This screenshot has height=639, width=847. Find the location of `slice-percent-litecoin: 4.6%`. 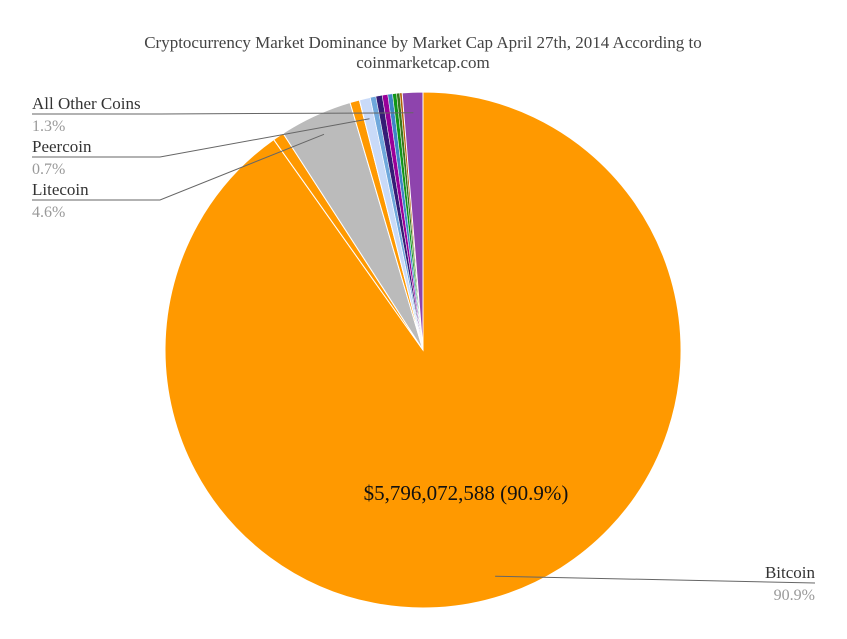

slice-percent-litecoin: 4.6% is located at coordinates (48, 212).